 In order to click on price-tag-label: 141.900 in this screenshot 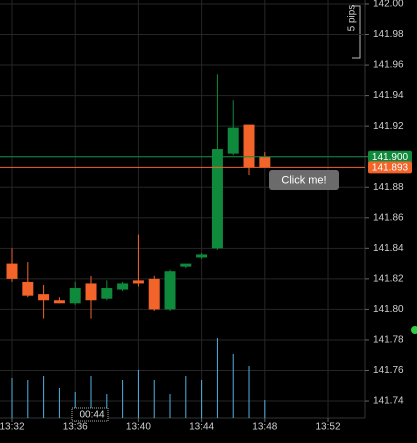, I will do `click(390, 157)`.